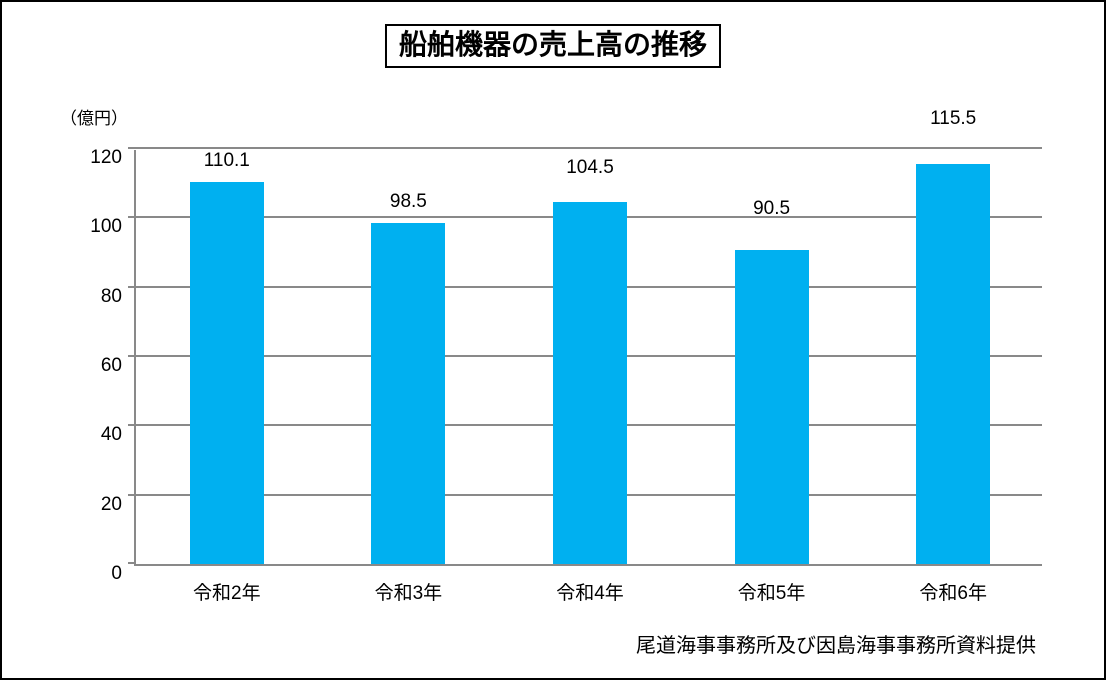  Describe the element at coordinates (94, 118) in the screenshot. I see `y-axis-unit-label: （億円）` at that location.